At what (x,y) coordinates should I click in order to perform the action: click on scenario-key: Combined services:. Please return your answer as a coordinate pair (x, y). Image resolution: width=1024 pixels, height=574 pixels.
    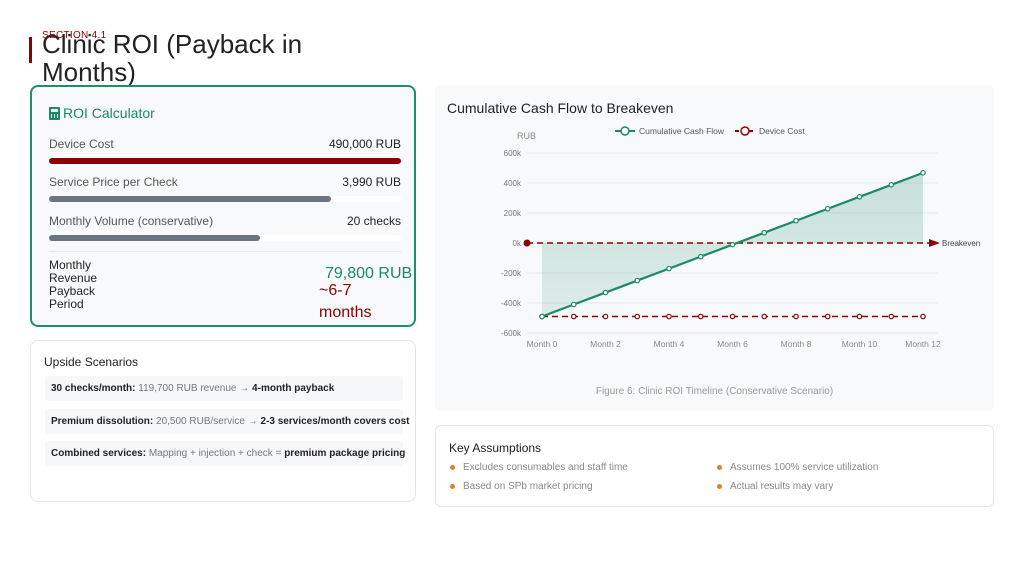
    Looking at the image, I should click on (99, 453).